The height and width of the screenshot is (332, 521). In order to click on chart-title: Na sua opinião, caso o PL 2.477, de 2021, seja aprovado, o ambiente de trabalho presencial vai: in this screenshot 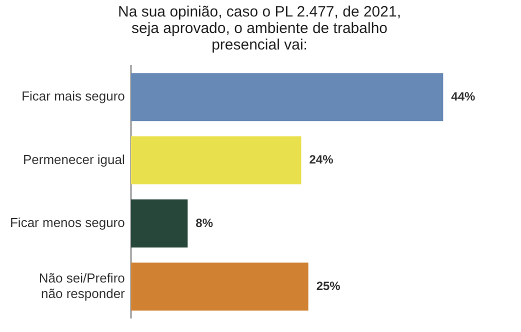, I will do `click(259, 28)`.